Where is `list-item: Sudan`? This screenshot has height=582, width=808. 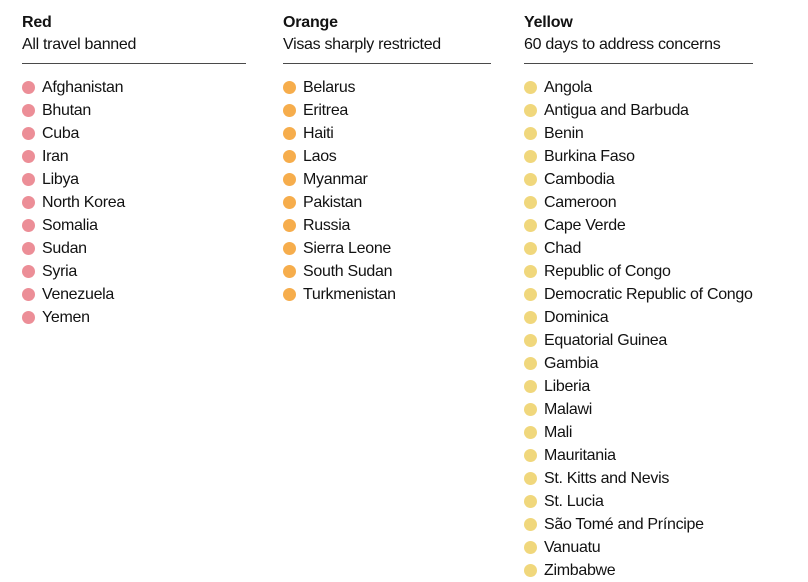
list-item: Sudan is located at coordinates (152, 248).